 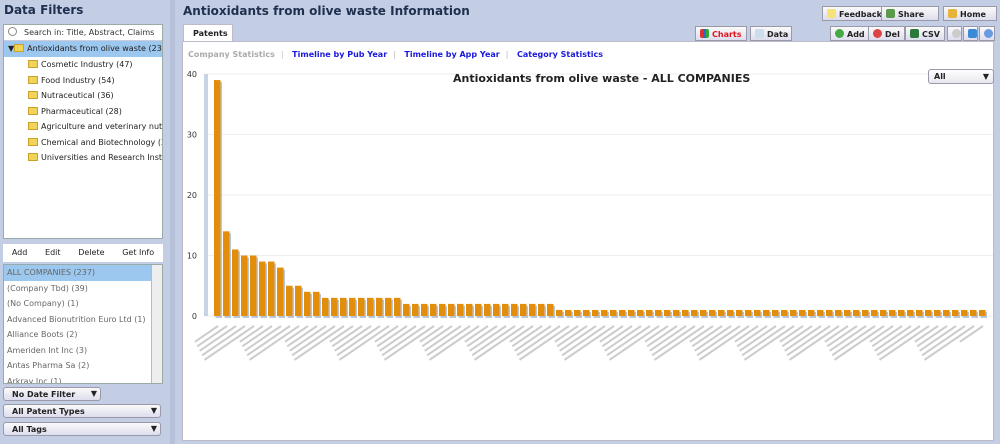 I want to click on edit-button: Edit, so click(x=53, y=252).